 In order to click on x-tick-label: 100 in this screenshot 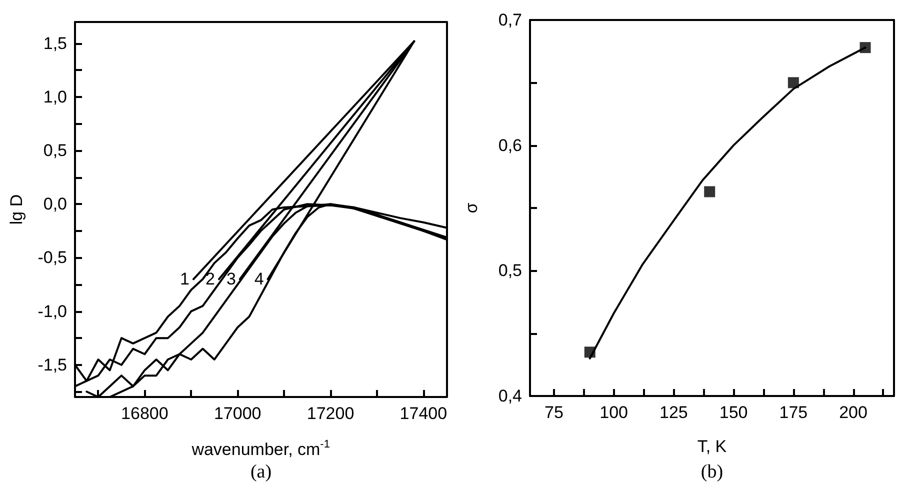, I will do `click(614, 412)`.